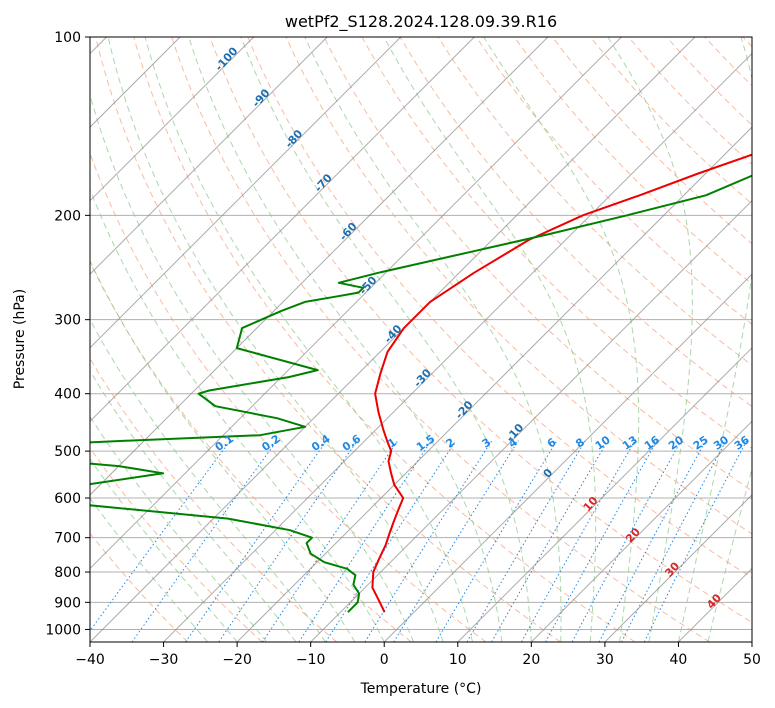  What do you see at coordinates (67, 603) in the screenshot?
I see `y-tick-label: 900` at bounding box center [67, 603].